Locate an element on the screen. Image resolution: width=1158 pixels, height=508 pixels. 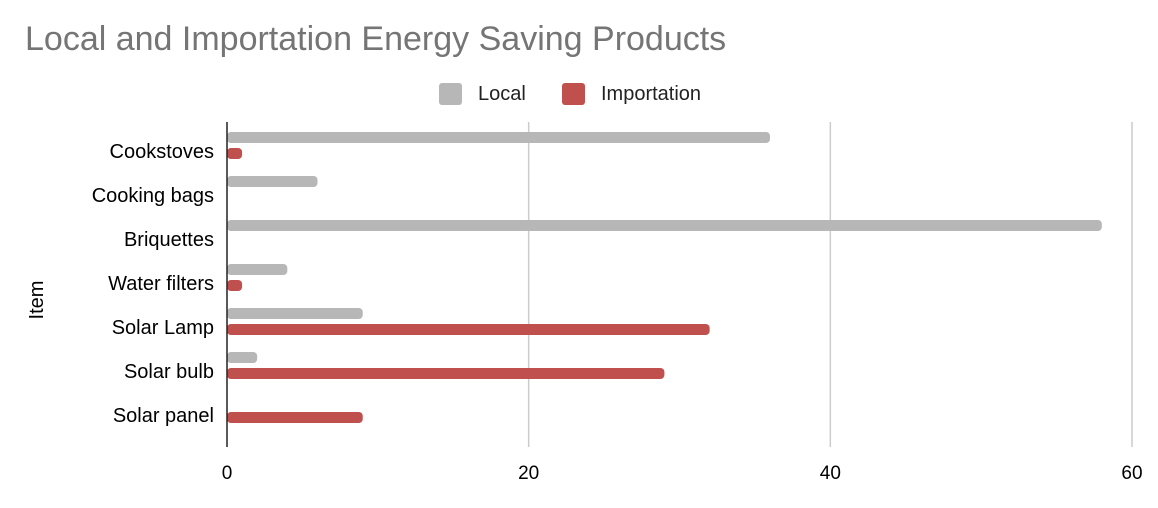
x-tick-label: 60 is located at coordinates (1131, 473).